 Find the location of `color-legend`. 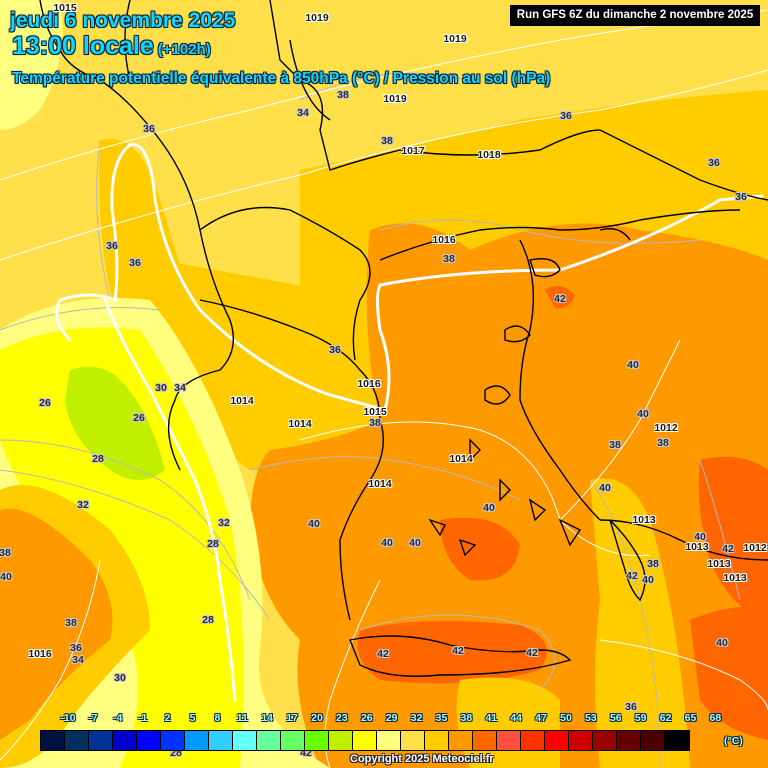

color-legend is located at coordinates (365, 740).